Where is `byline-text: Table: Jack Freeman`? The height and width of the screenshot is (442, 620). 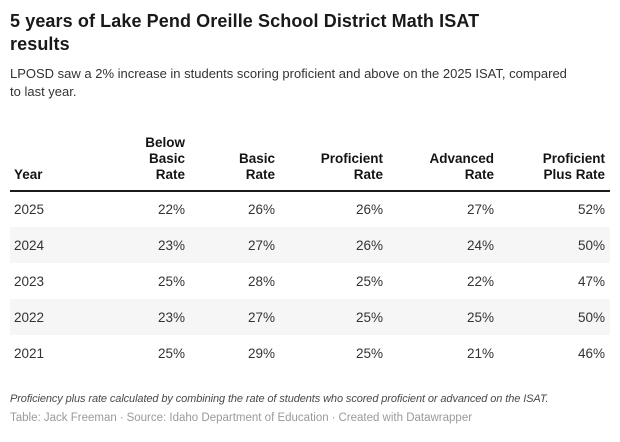
byline-text: Table: Jack Freeman is located at coordinates (63, 418).